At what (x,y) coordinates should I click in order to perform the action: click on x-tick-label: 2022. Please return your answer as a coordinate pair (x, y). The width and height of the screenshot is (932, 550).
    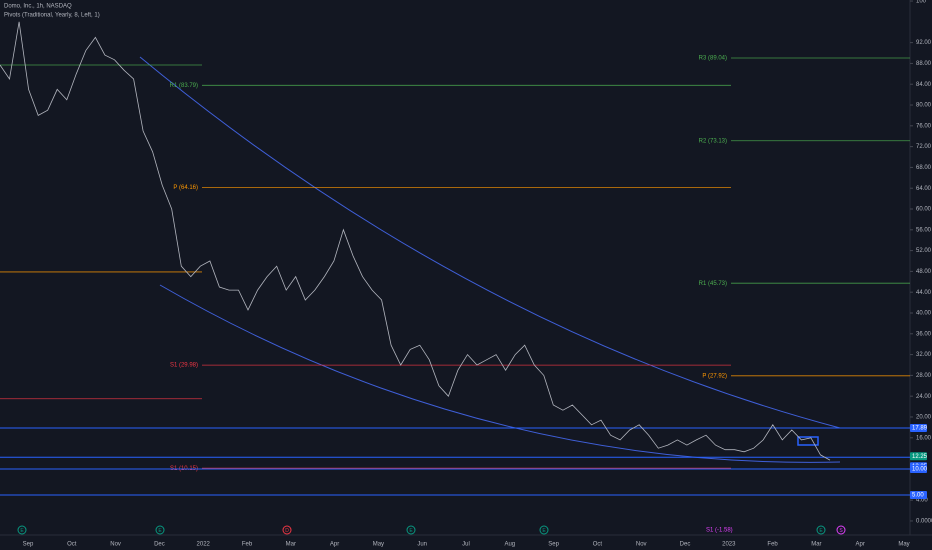
    Looking at the image, I should click on (204, 545).